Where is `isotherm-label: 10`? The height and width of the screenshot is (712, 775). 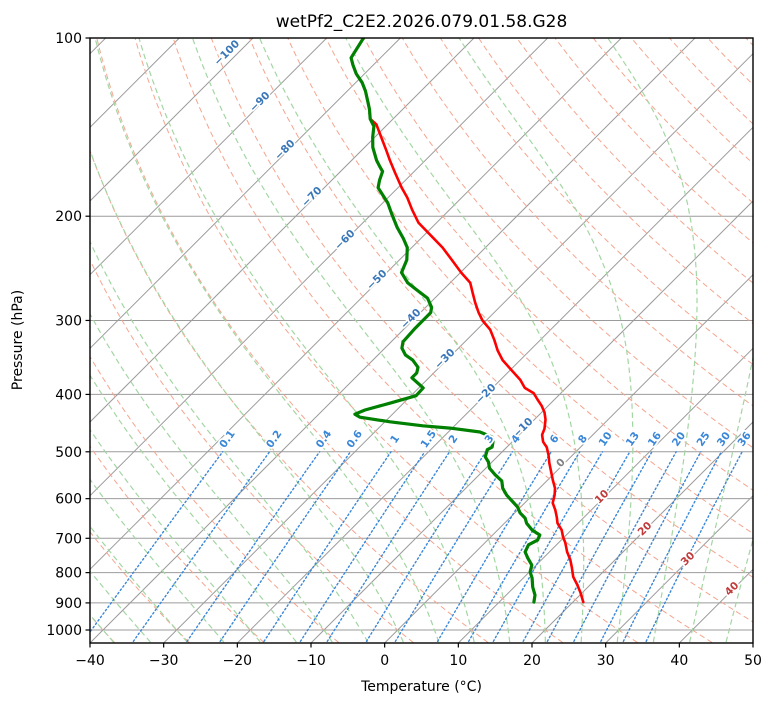
isotherm-label: 10 is located at coordinates (602, 497).